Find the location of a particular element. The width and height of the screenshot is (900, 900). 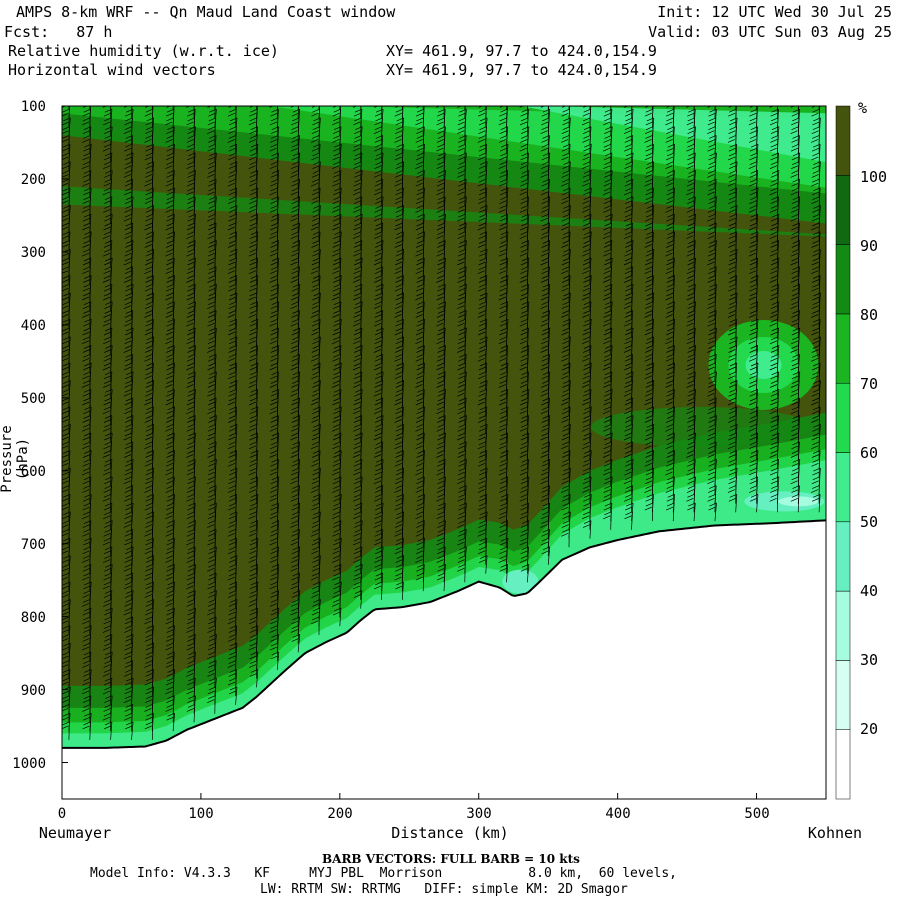

x-end-location: Kohnen is located at coordinates (835, 833).